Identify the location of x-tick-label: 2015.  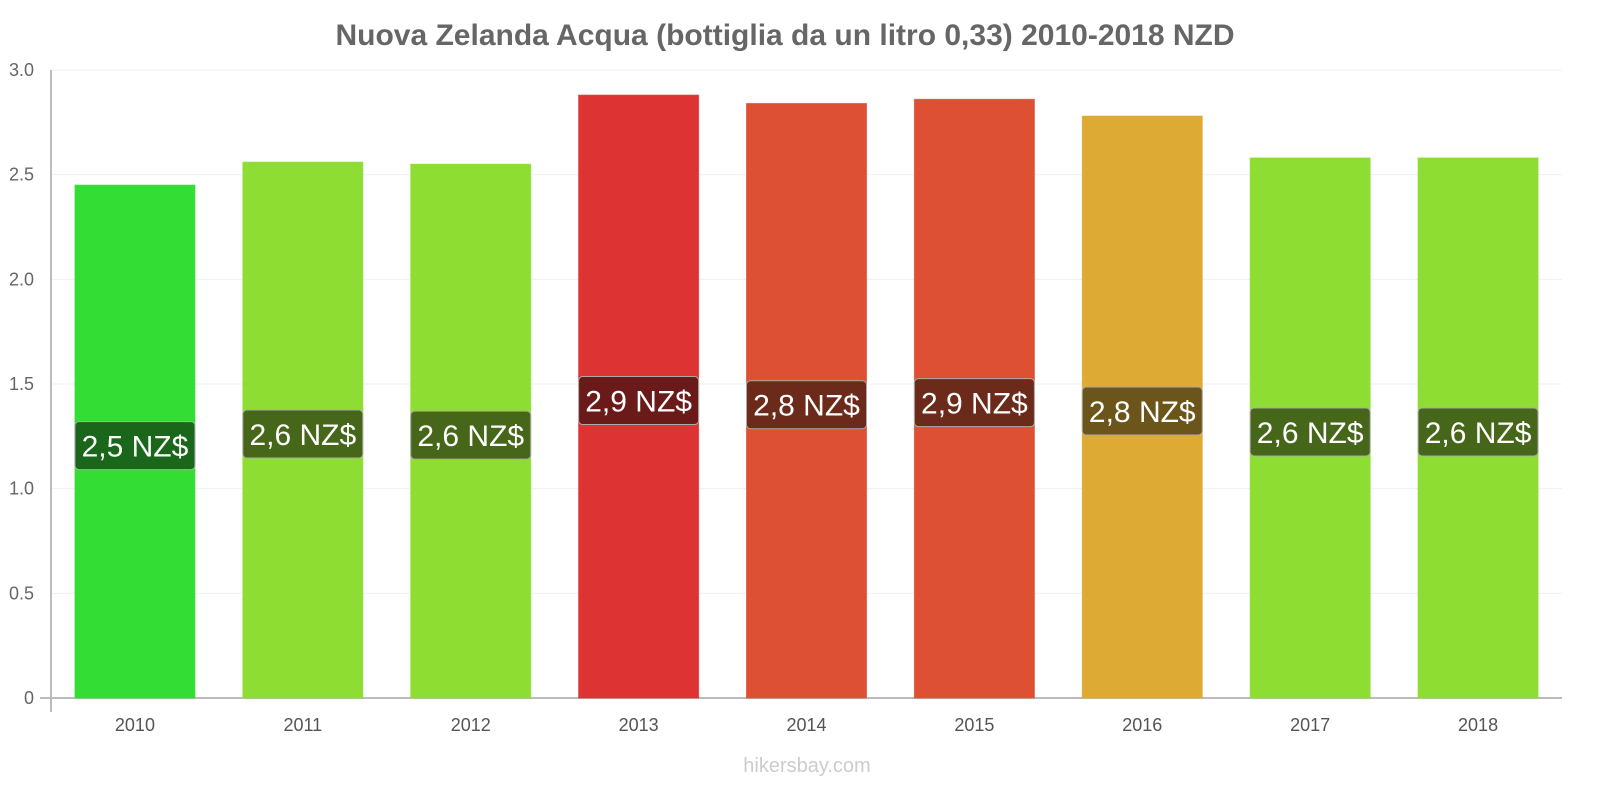
(974, 725).